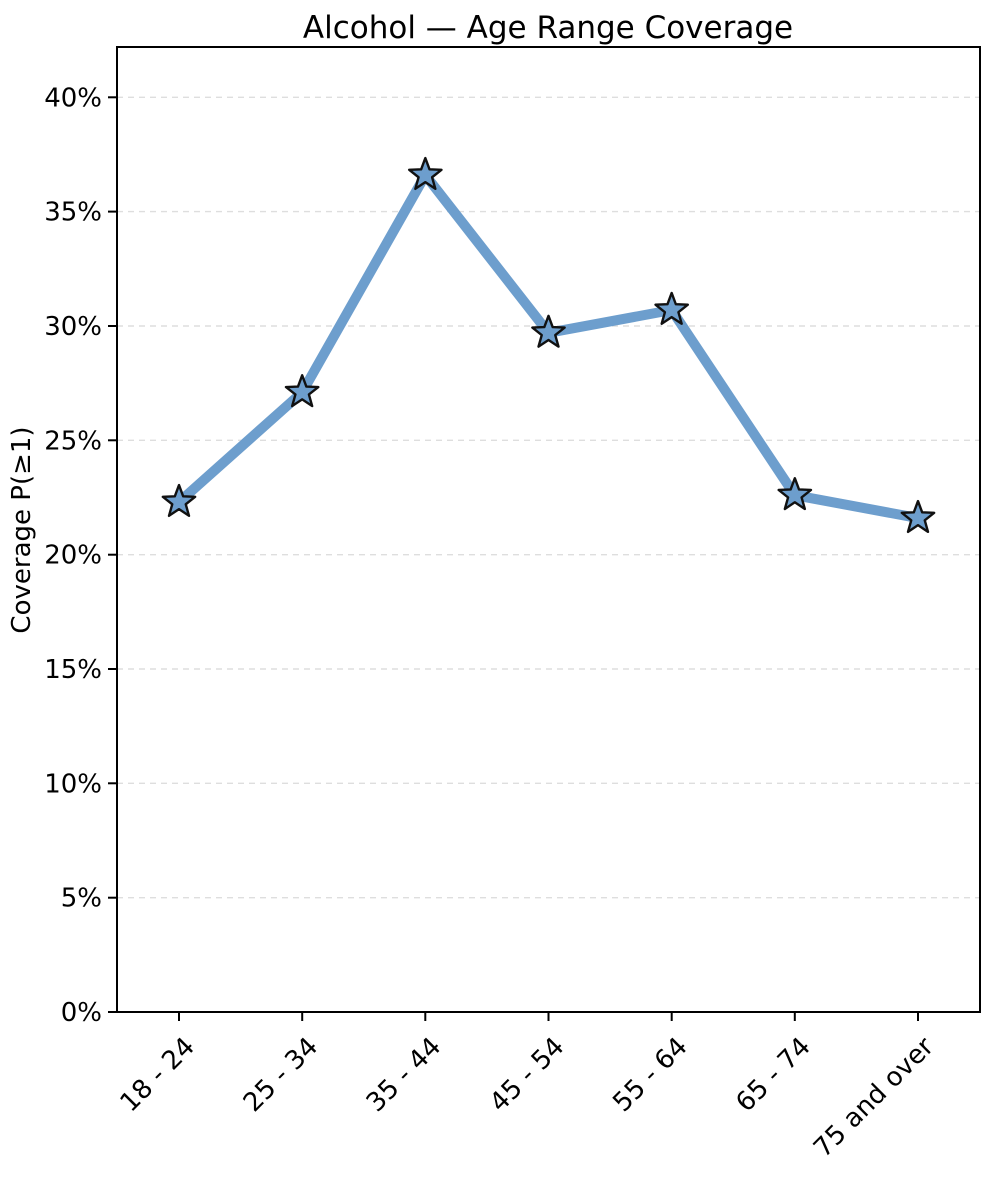 This screenshot has height=1196, width=997. What do you see at coordinates (73, 98) in the screenshot?
I see `y-tick-label: 40%` at bounding box center [73, 98].